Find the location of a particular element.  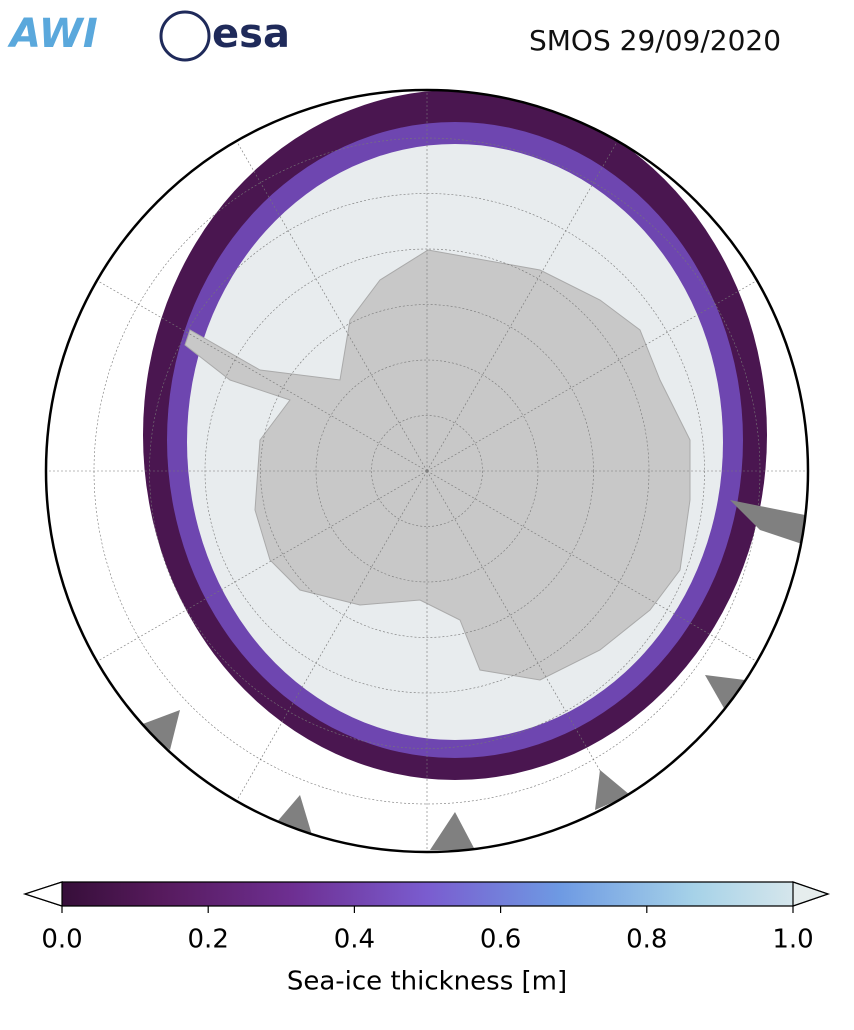

colorbar-tick-label: 0.2 is located at coordinates (208, 940).